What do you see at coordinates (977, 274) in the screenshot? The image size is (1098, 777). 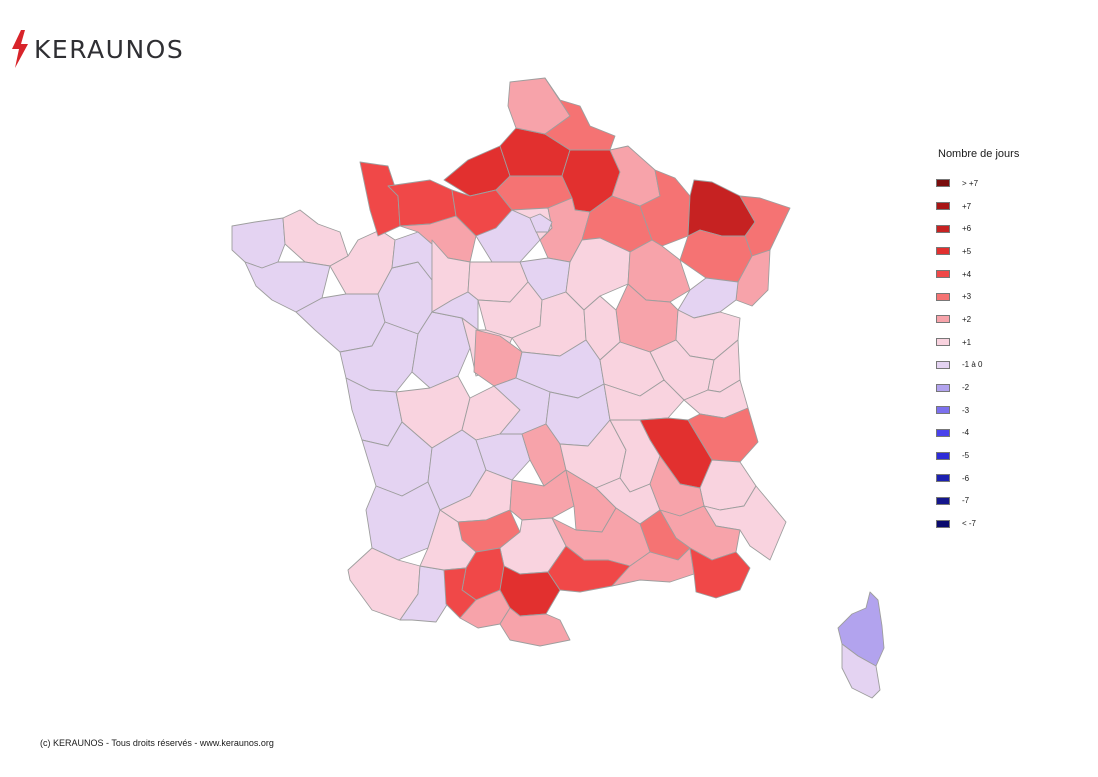 I see `legend-item: +4` at bounding box center [977, 274].